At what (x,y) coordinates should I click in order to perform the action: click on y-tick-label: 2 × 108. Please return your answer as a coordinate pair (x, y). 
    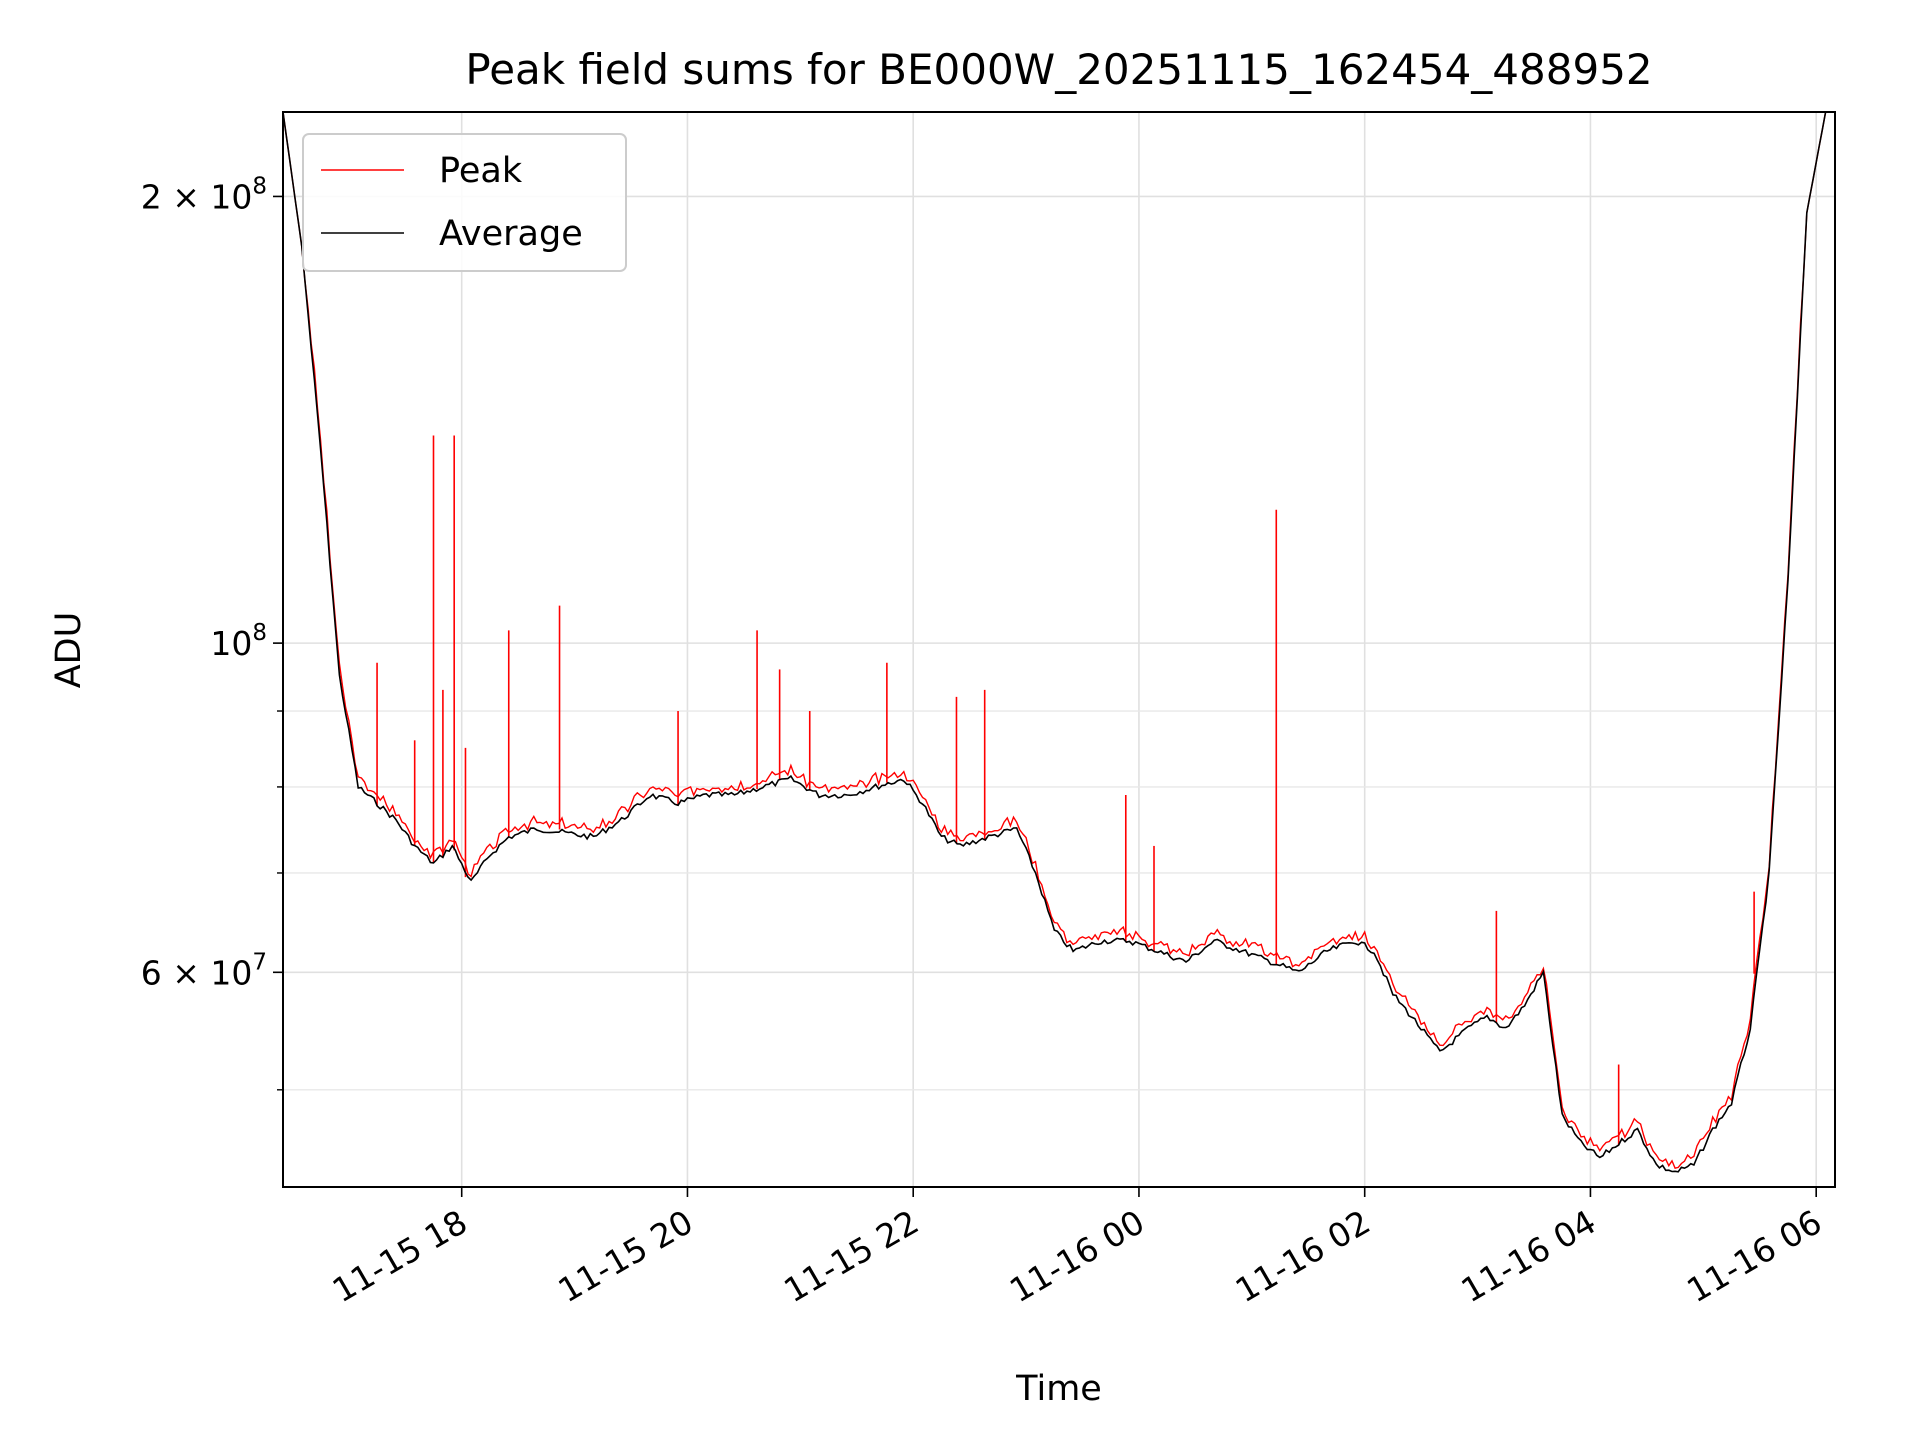
    Looking at the image, I should click on (204, 194).